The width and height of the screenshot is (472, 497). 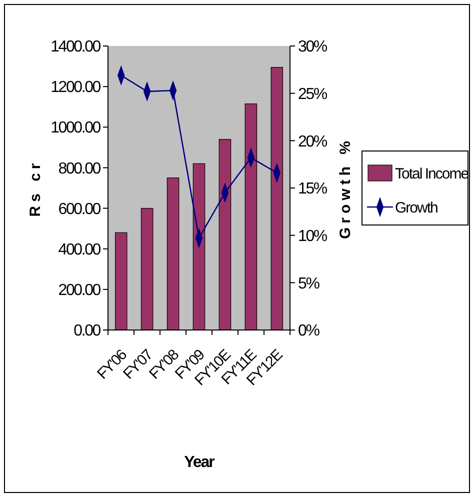 I want to click on y-tick-label: 1200.00, so click(x=76, y=87).